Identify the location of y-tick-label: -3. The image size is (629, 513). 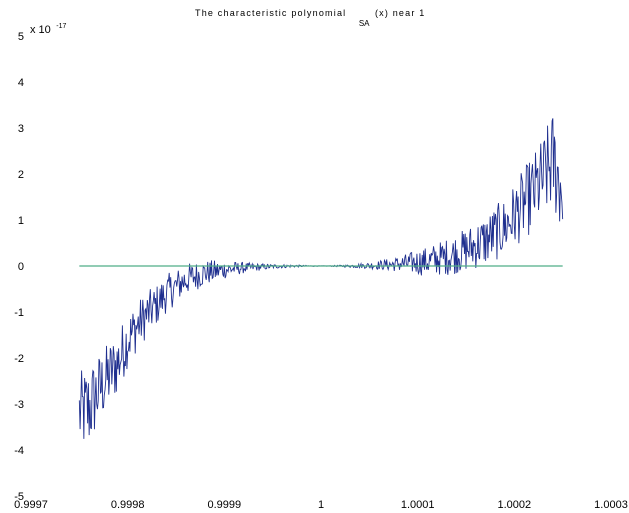
(19, 405).